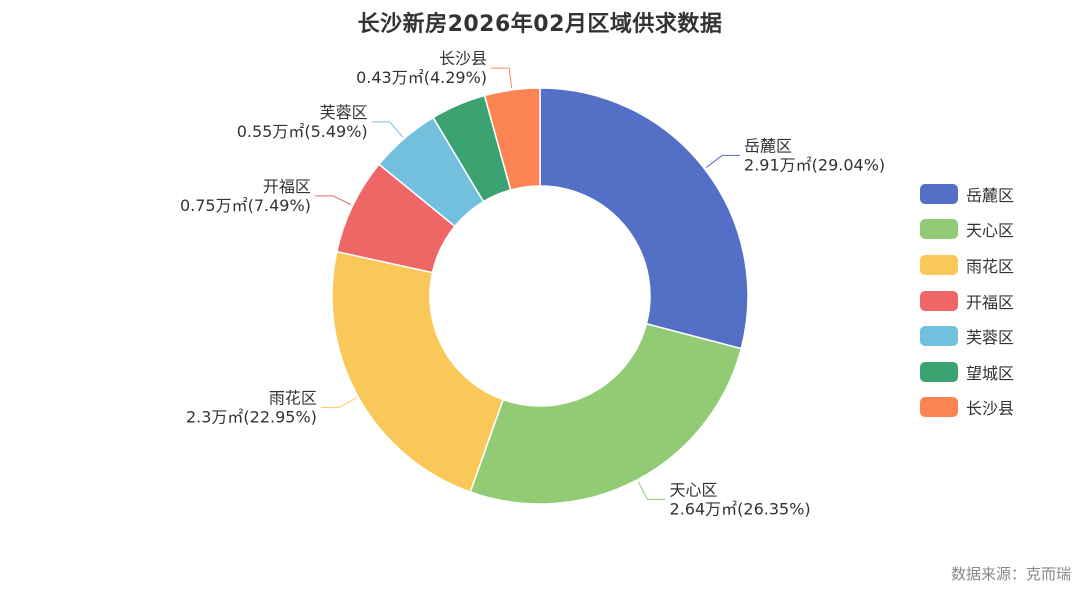  I want to click on legend-label: 岳麓区, so click(990, 195).